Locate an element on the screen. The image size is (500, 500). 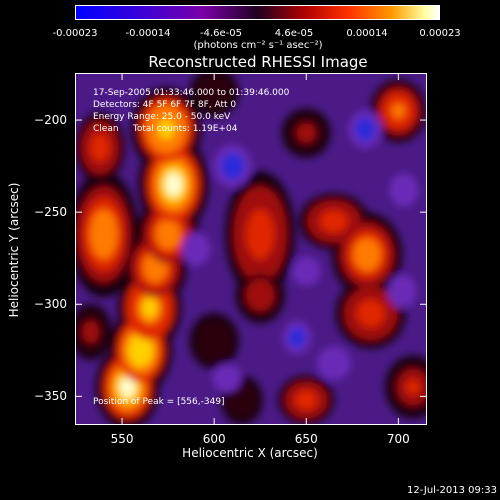
counts-label: Clean Total counts: 1.19E+04 is located at coordinates (165, 129).